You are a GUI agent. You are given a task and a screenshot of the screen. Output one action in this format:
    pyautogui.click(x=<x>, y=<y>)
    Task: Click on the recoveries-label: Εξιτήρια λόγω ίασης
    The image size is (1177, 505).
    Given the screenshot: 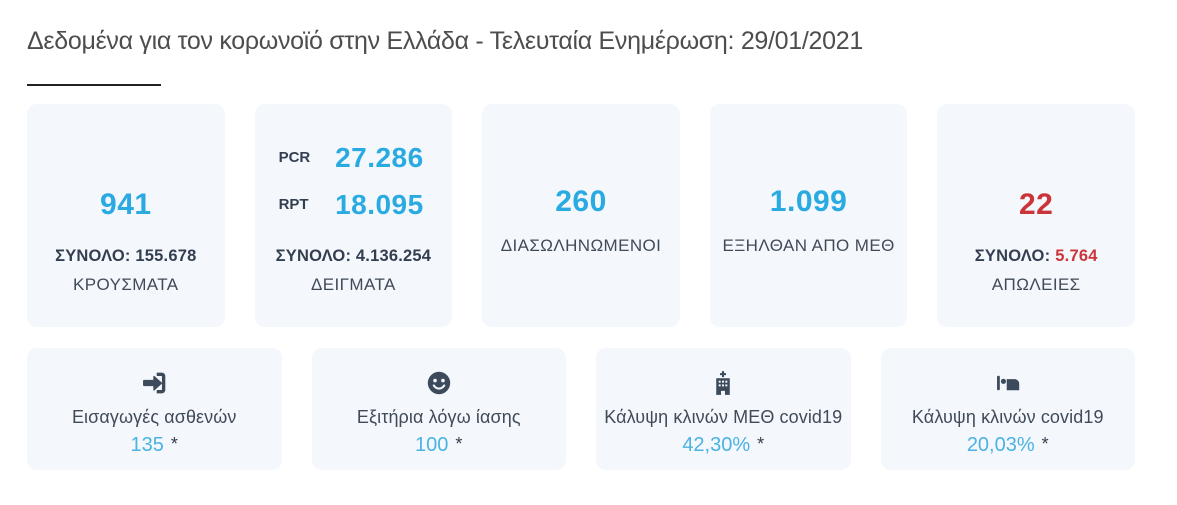 What is the action you would take?
    pyautogui.click(x=438, y=417)
    